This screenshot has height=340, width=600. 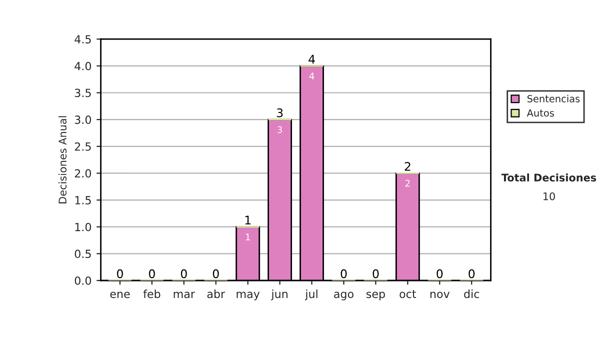 What do you see at coordinates (407, 166) in the screenshot?
I see `total-label: 2` at bounding box center [407, 166].